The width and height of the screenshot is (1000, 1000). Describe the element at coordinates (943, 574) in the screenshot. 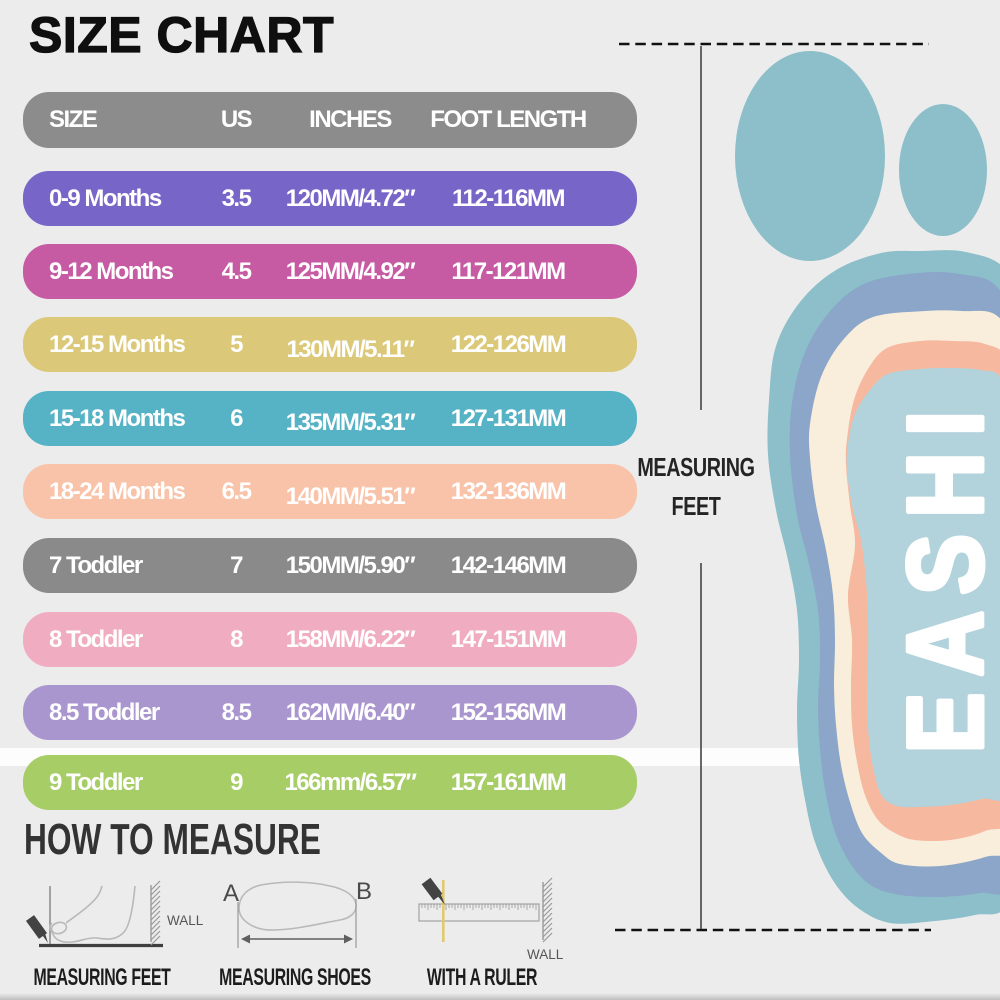

I see `svg-text: EASHI` at that location.